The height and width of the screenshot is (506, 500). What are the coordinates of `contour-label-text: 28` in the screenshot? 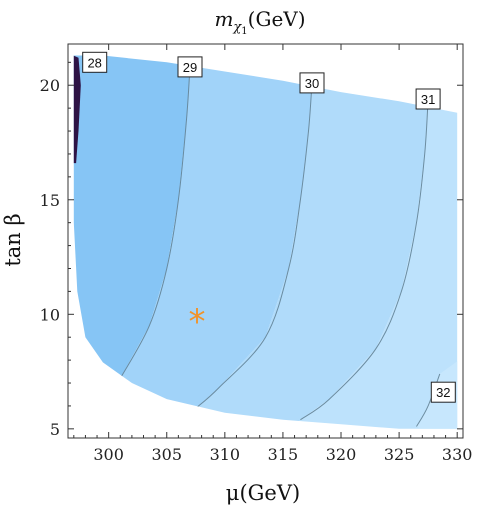 It's located at (94, 62).